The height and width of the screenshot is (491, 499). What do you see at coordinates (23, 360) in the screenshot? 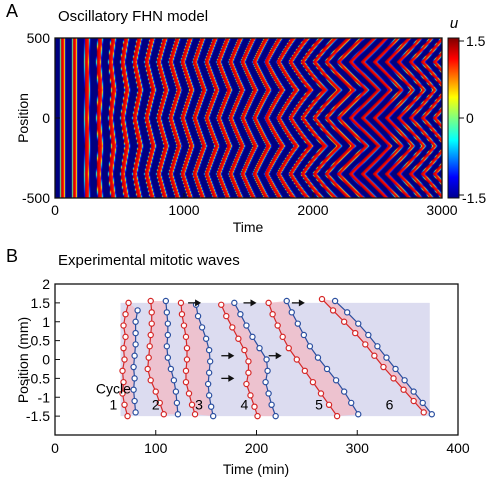
I see `scatter-ylabel: Position (mm)` at bounding box center [23, 360].